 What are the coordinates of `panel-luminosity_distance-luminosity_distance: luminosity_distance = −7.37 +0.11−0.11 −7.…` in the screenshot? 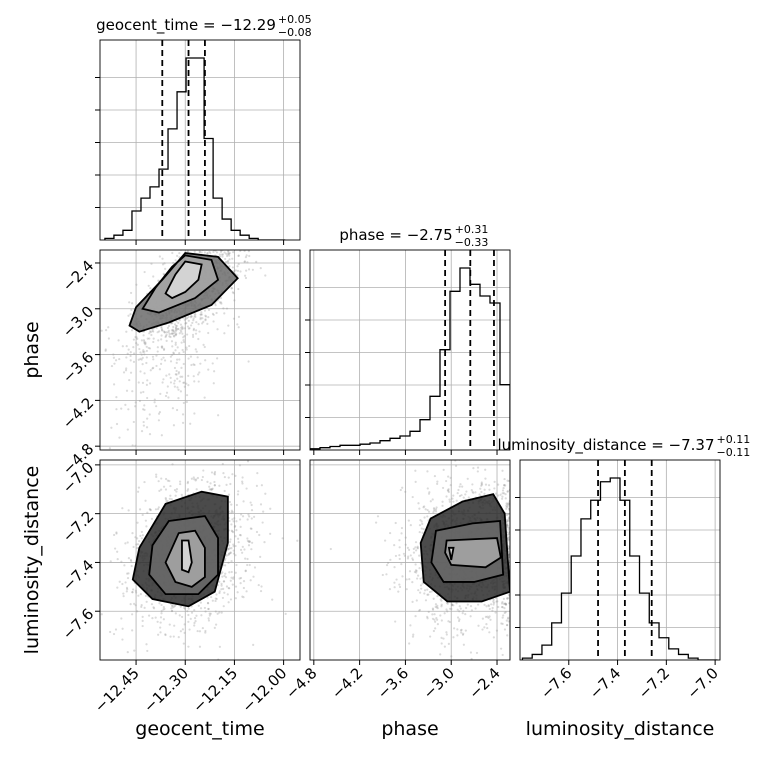 It's located at (623, 568).